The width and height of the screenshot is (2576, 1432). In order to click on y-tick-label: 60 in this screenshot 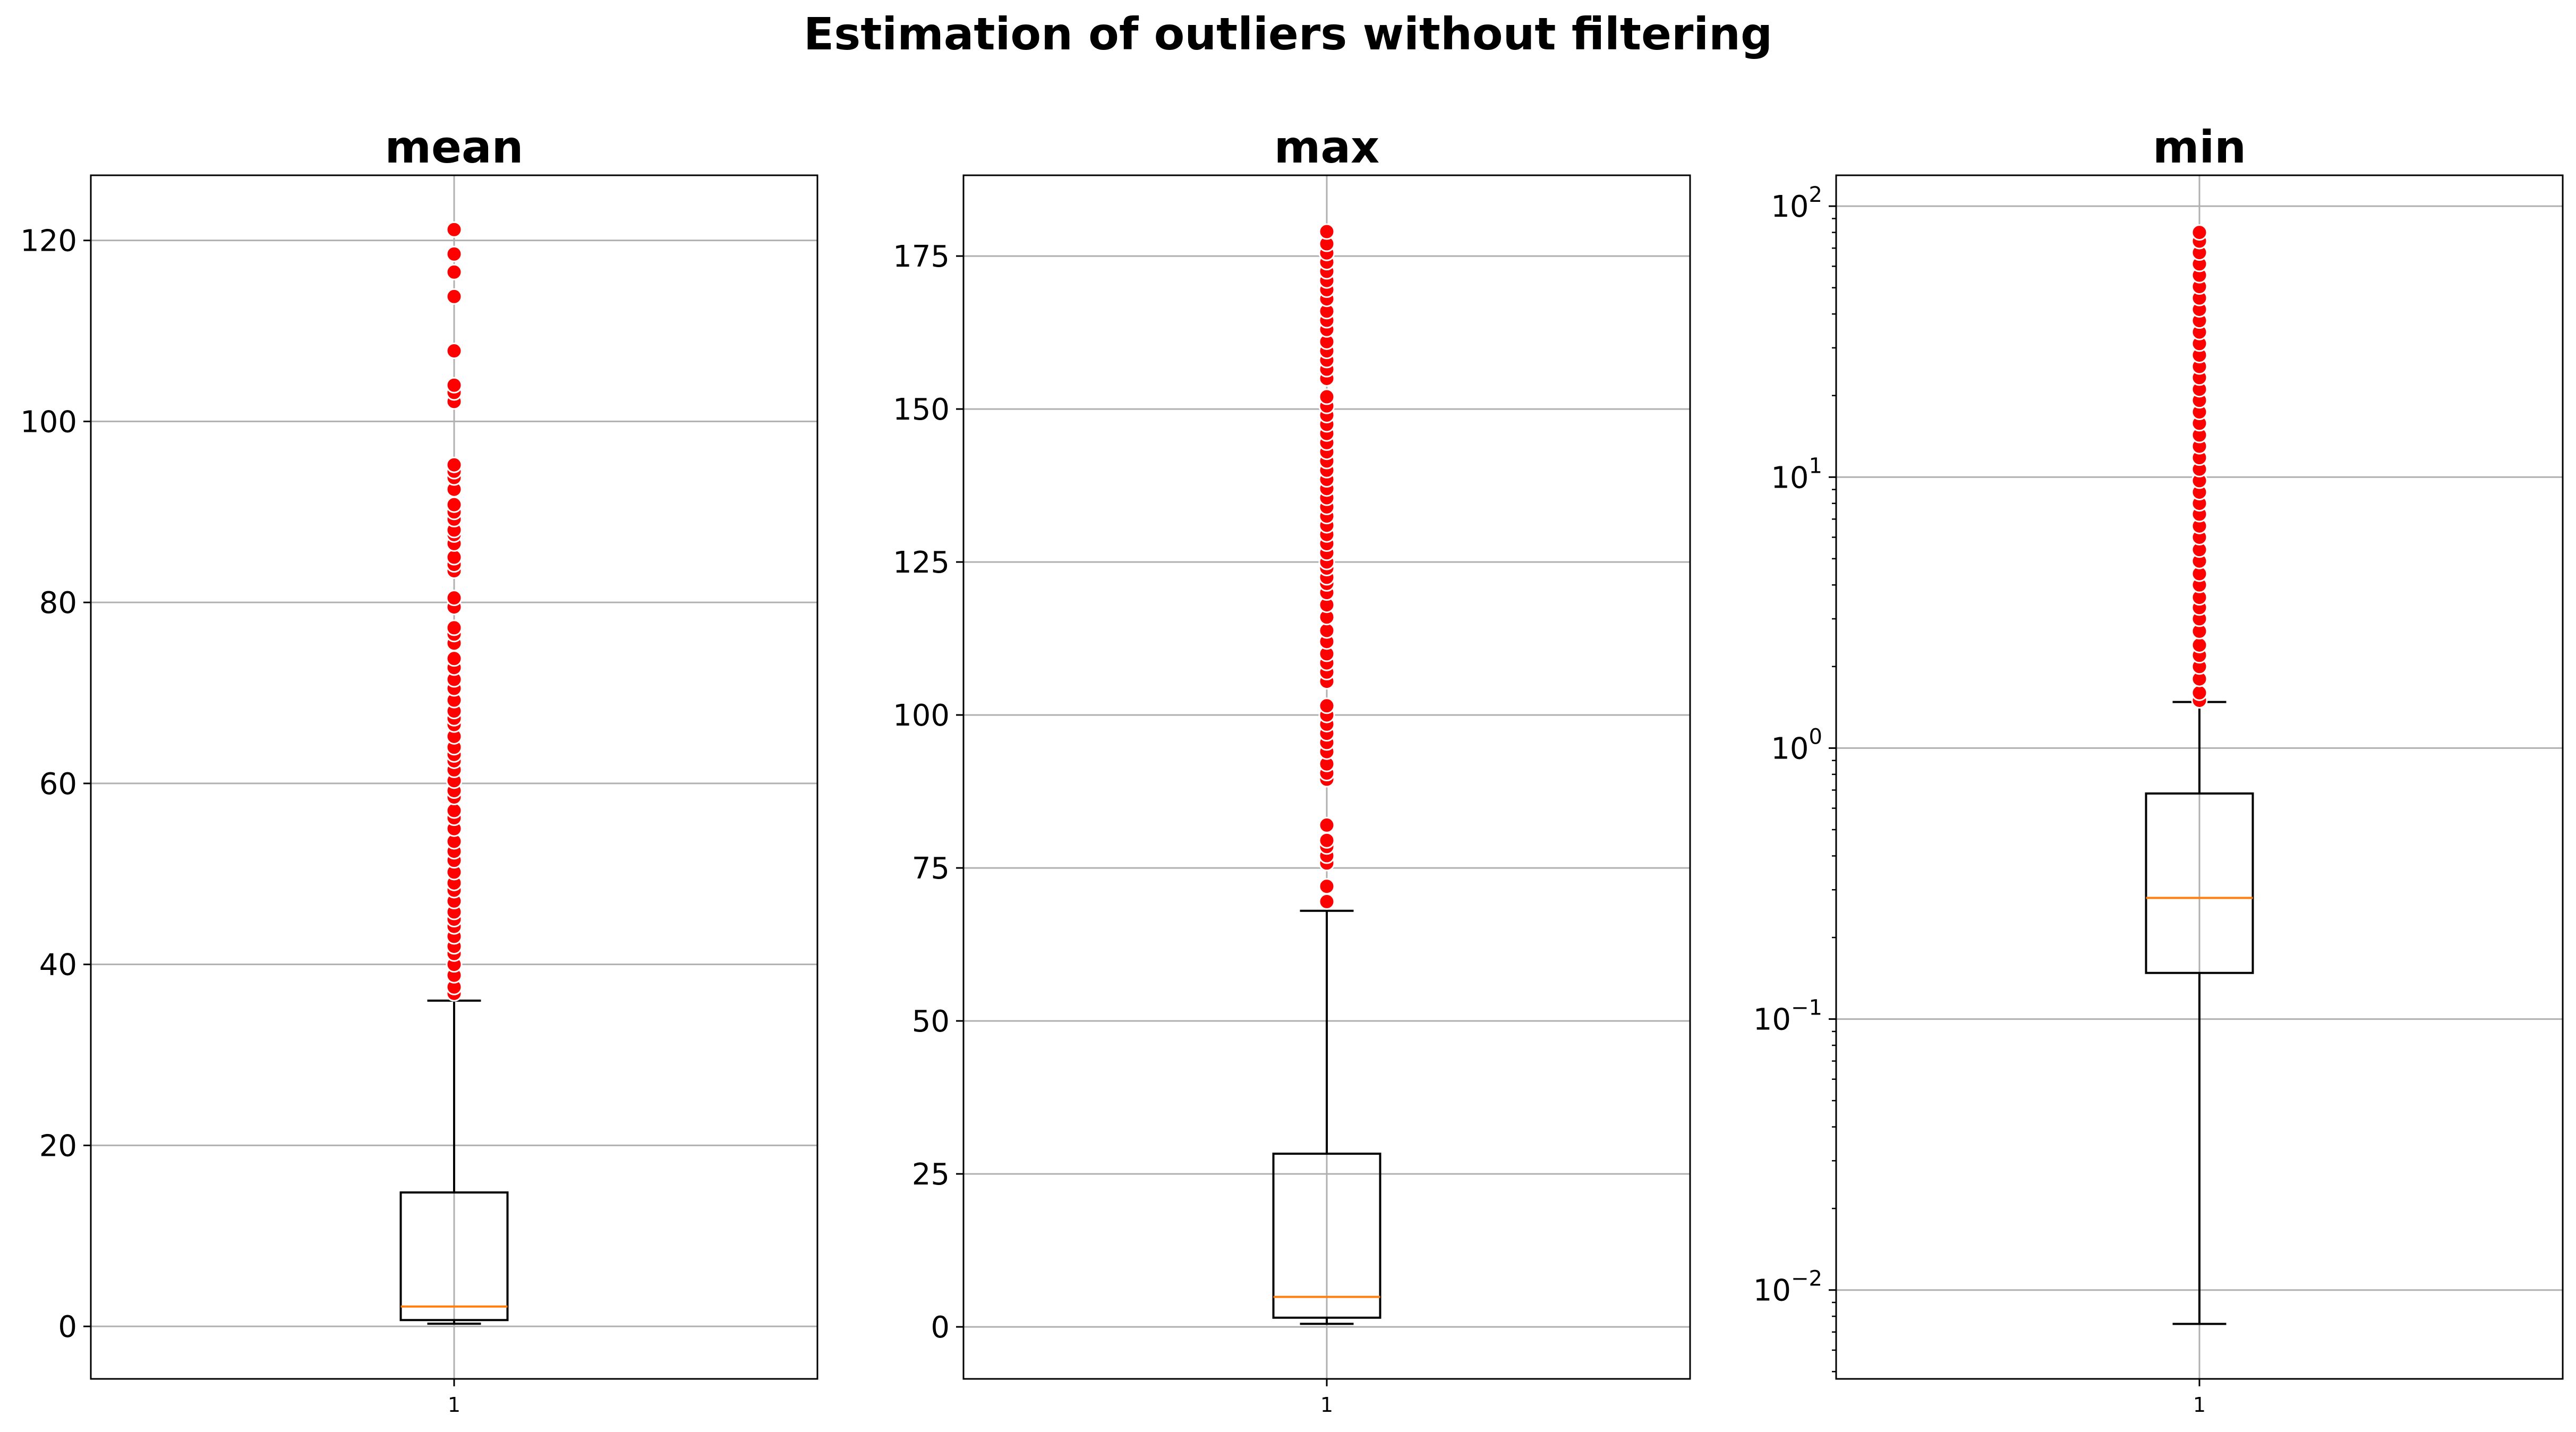, I will do `click(58, 785)`.